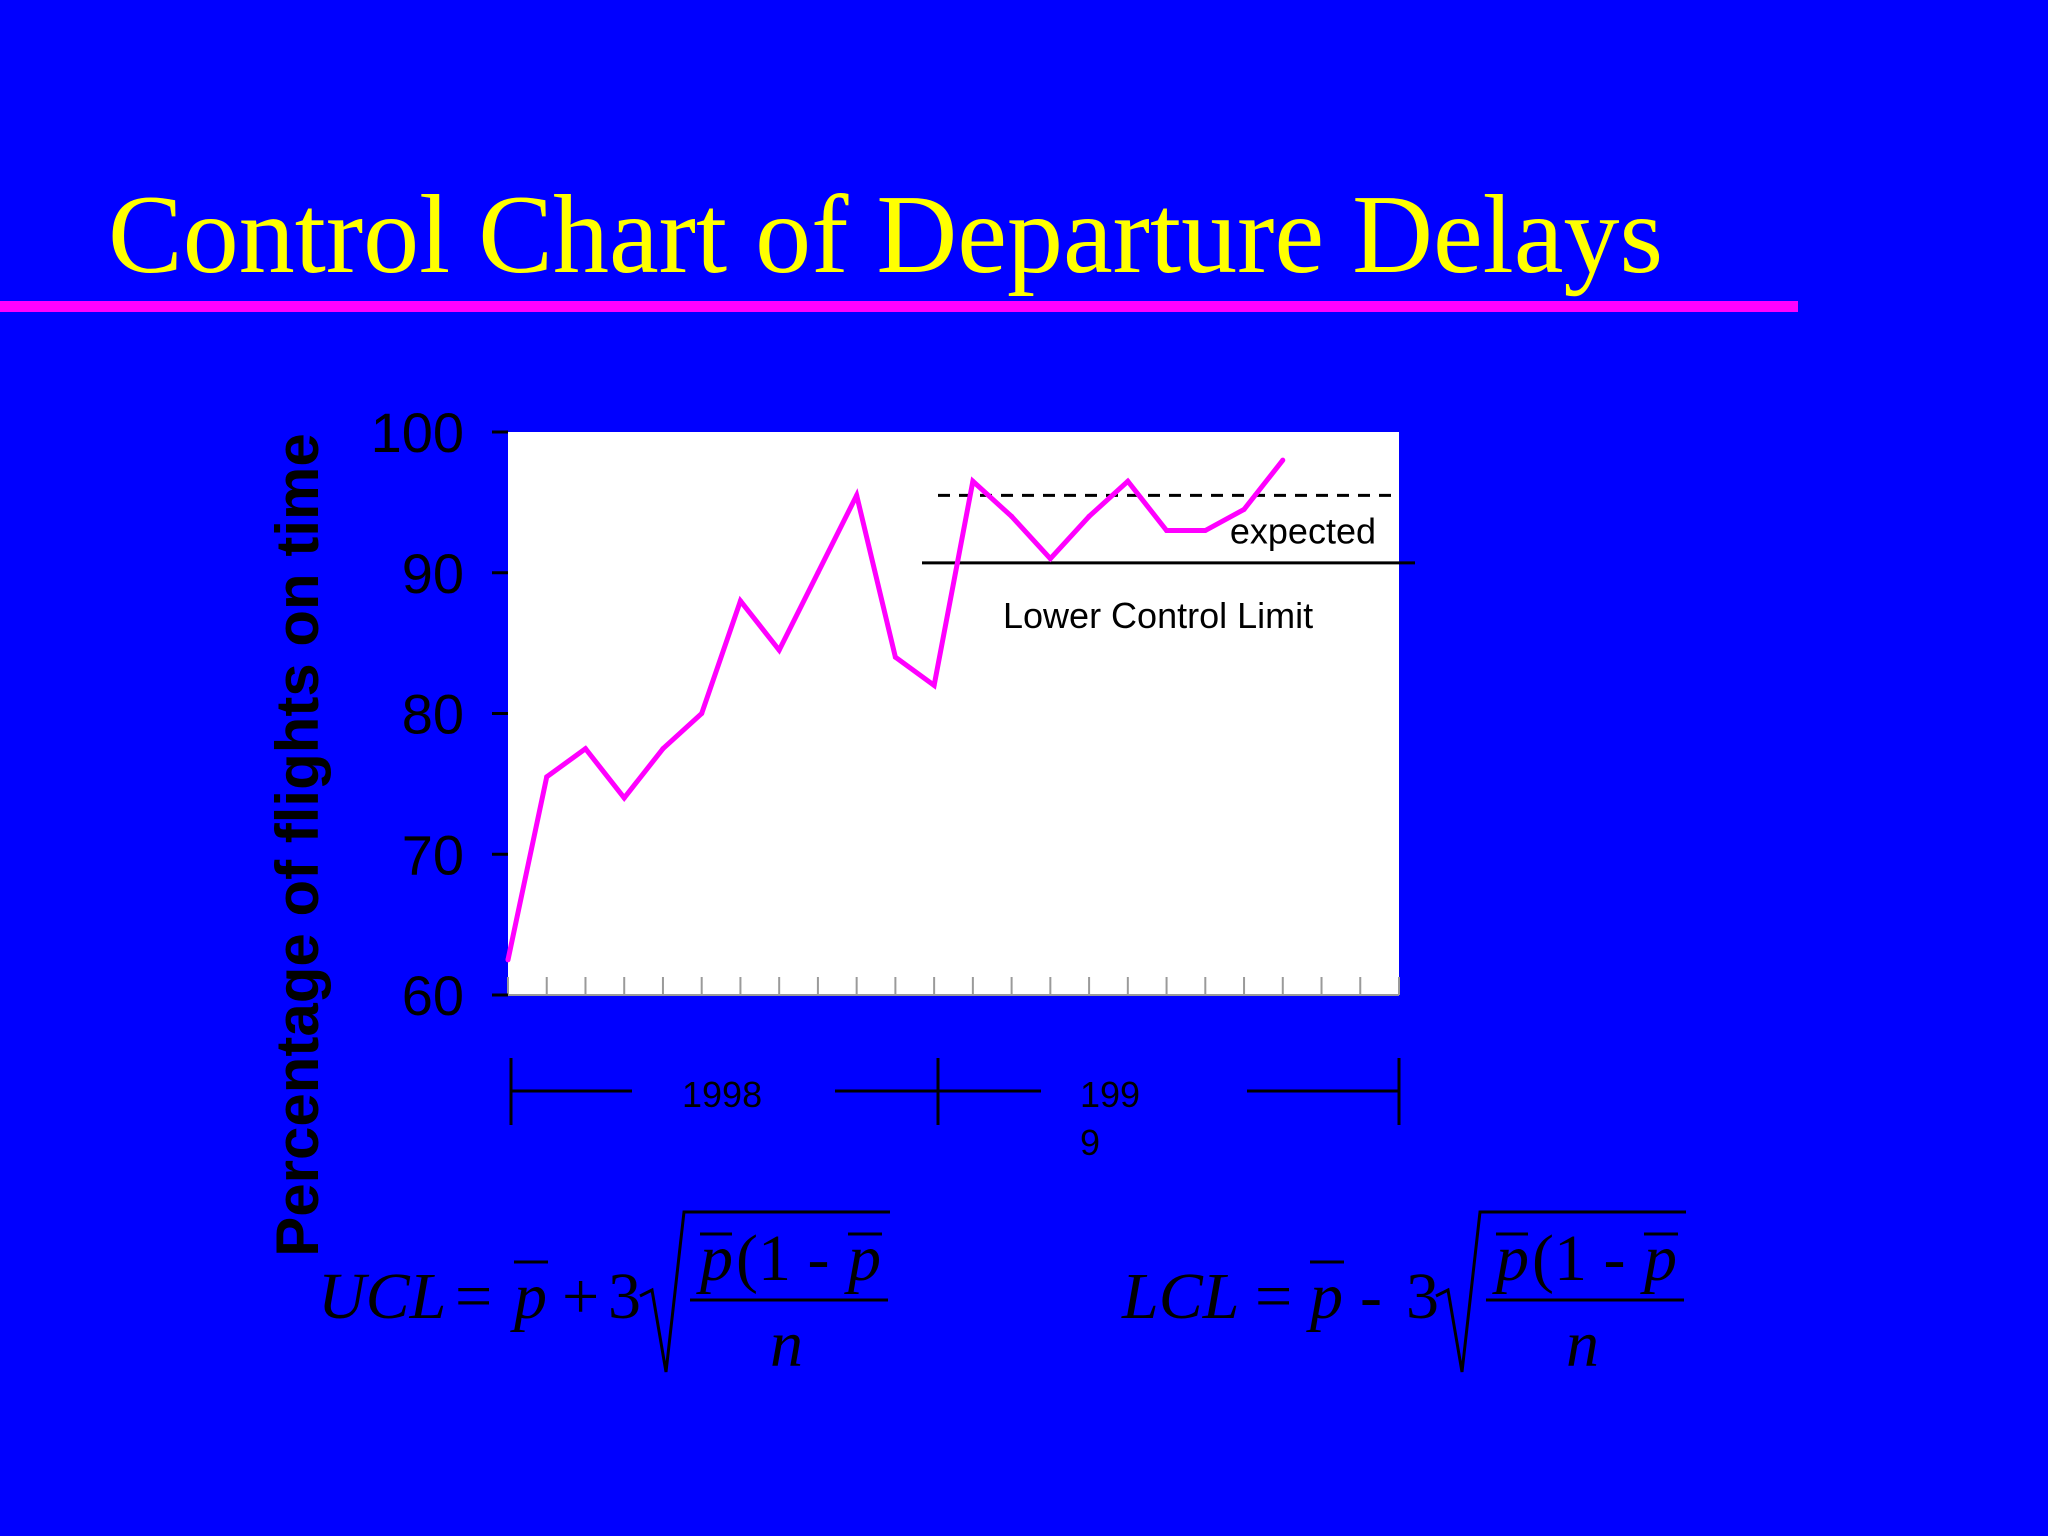  Describe the element at coordinates (862, 1258) in the screenshot. I see `ucl-num-p2: p` at that location.